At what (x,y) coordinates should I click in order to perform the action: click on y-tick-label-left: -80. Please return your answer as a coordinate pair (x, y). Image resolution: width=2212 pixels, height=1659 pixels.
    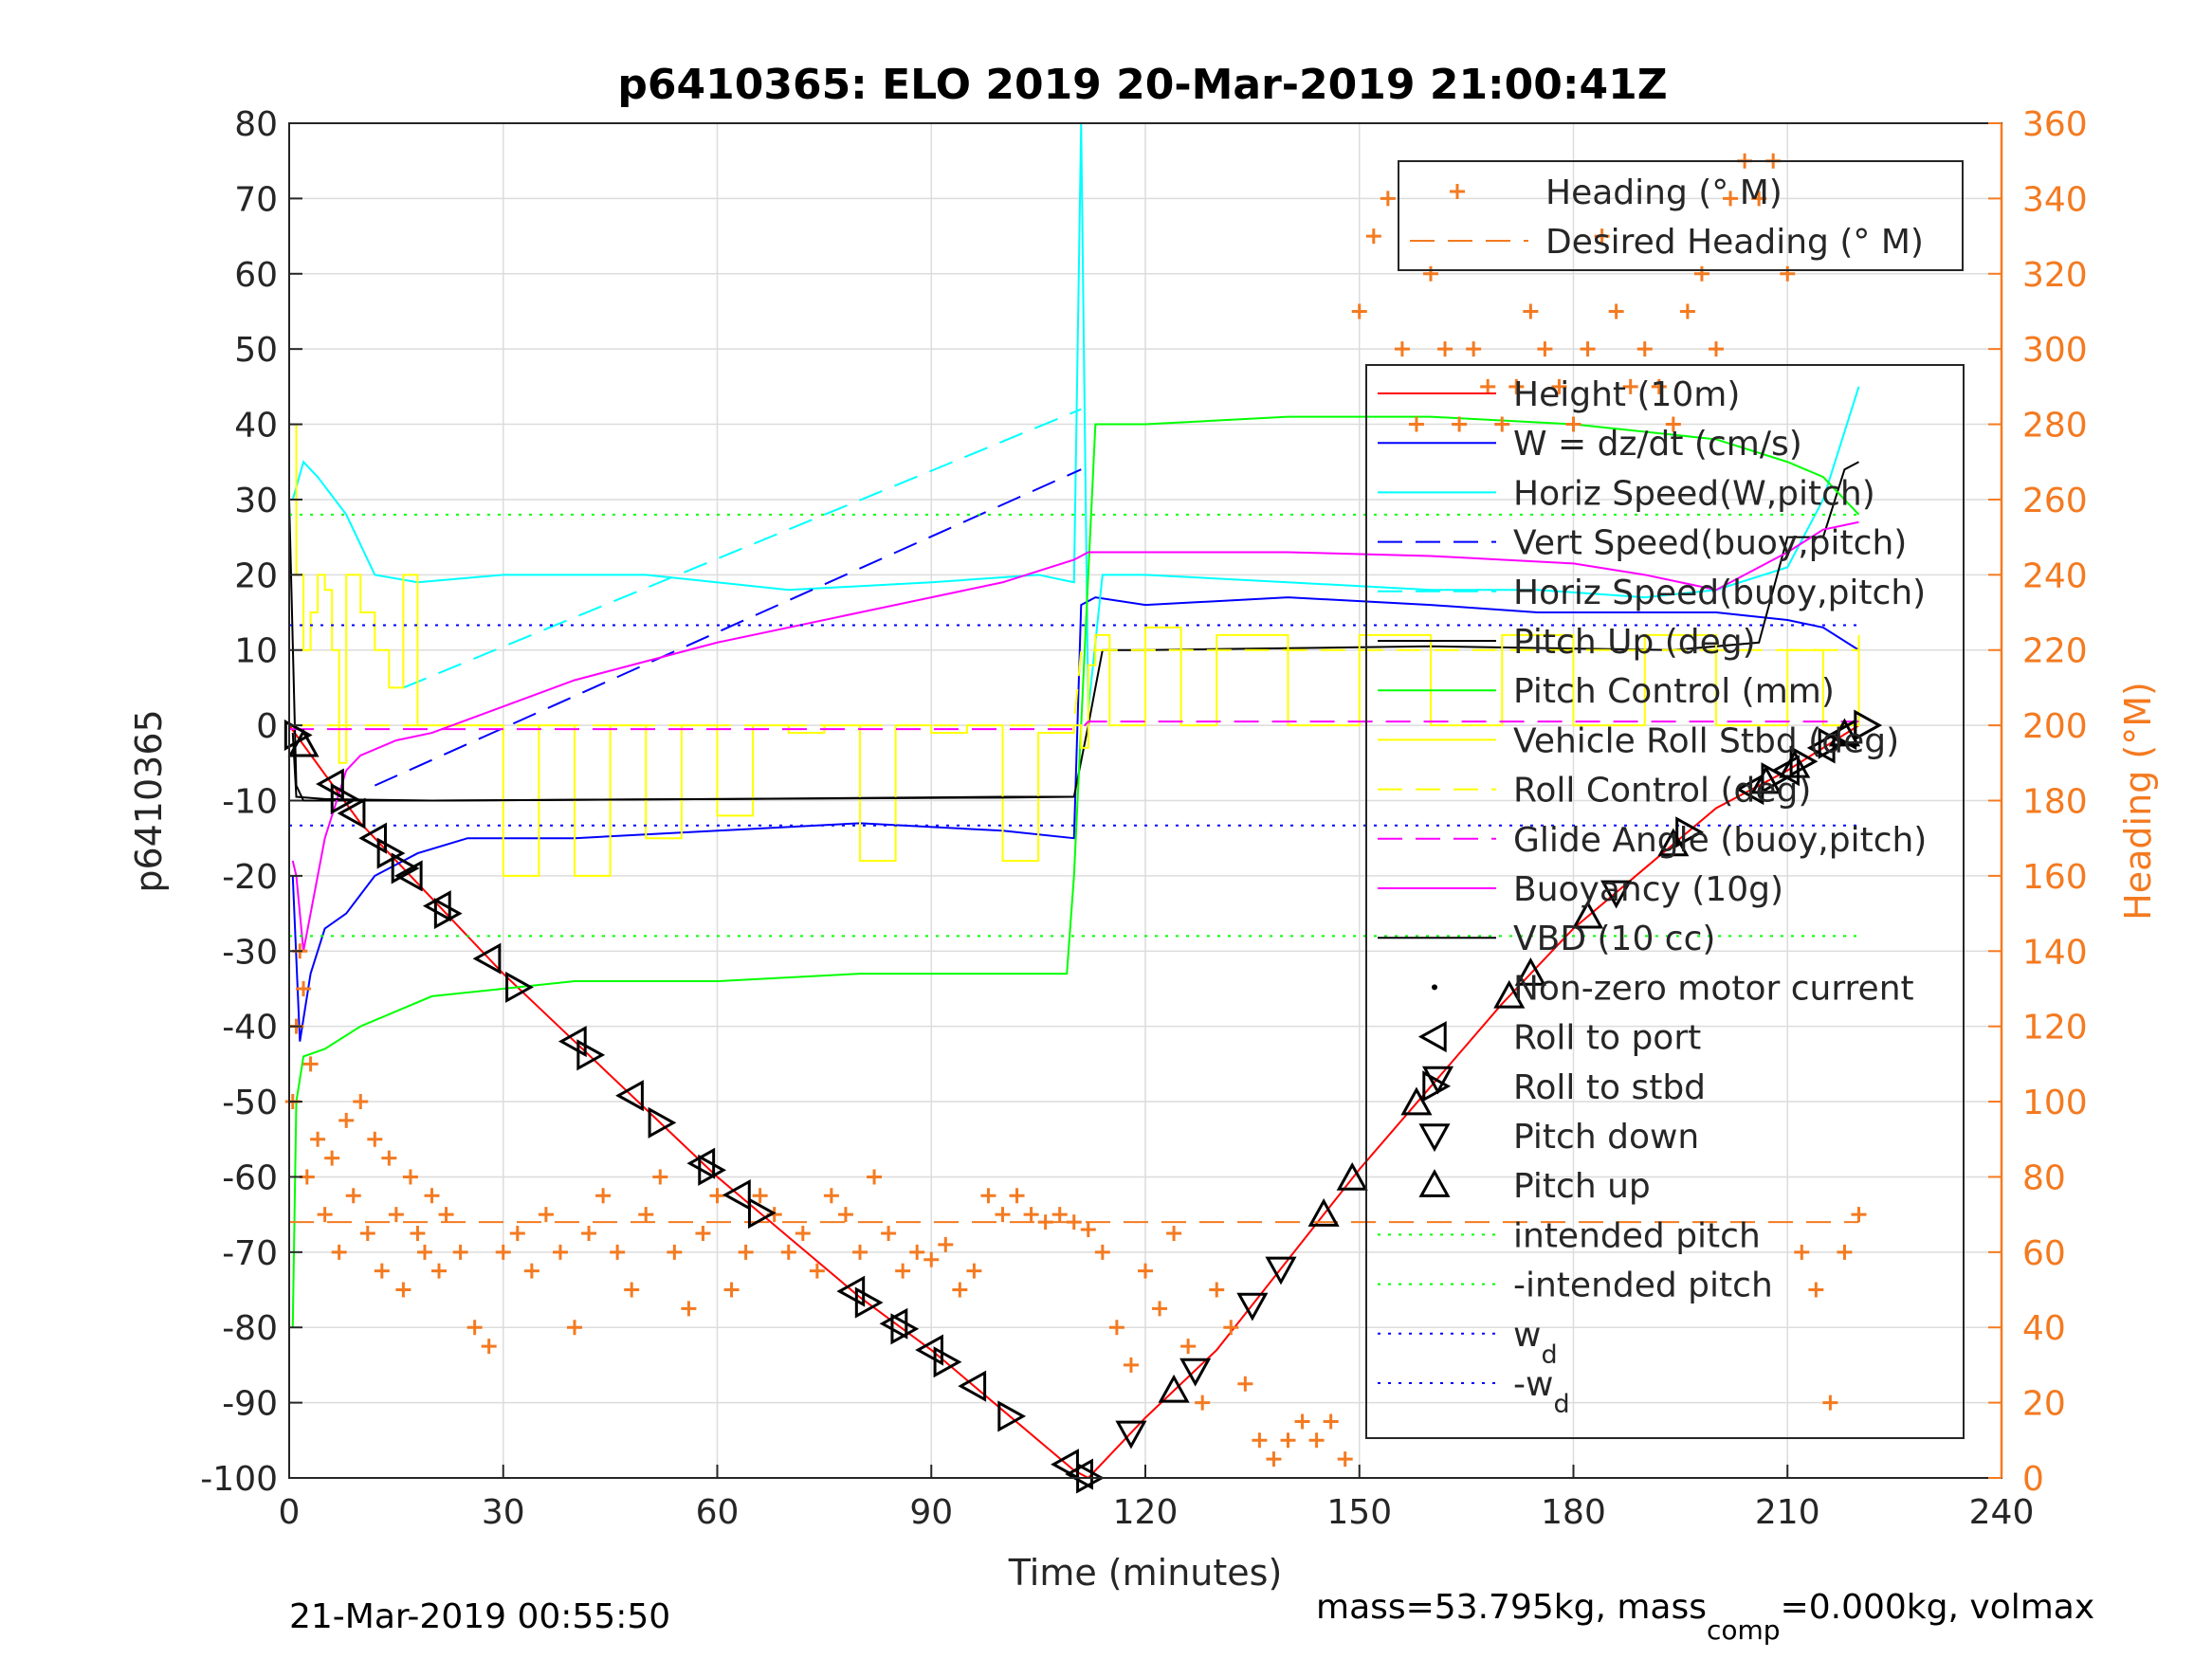
    Looking at the image, I should click on (250, 1328).